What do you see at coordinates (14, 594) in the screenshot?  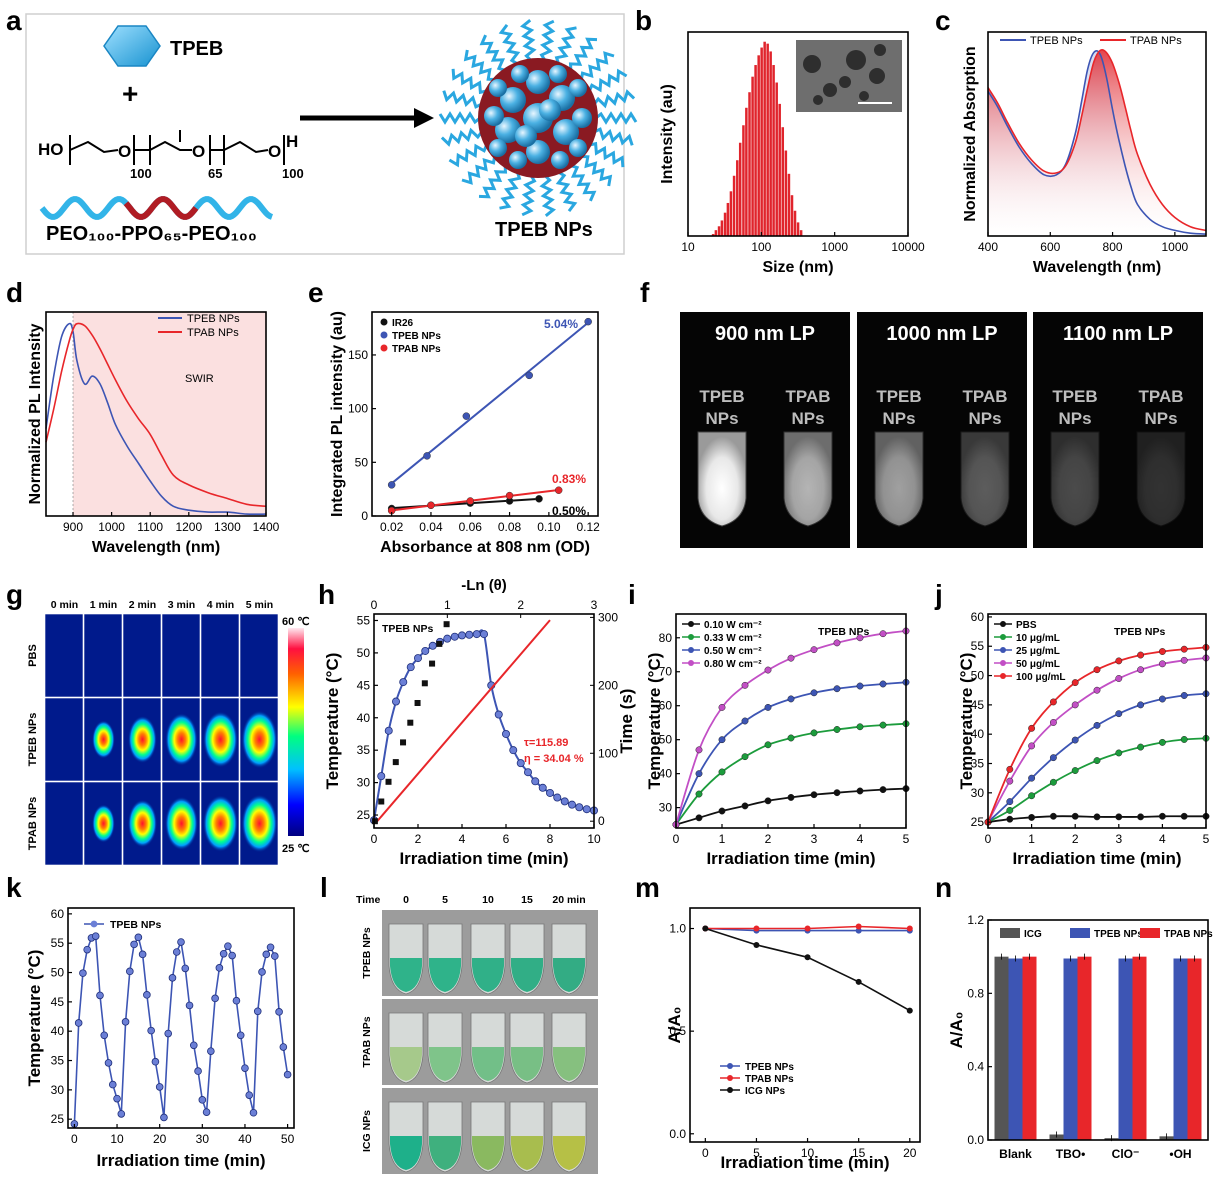 I see `panel-letter-g: g` at bounding box center [14, 594].